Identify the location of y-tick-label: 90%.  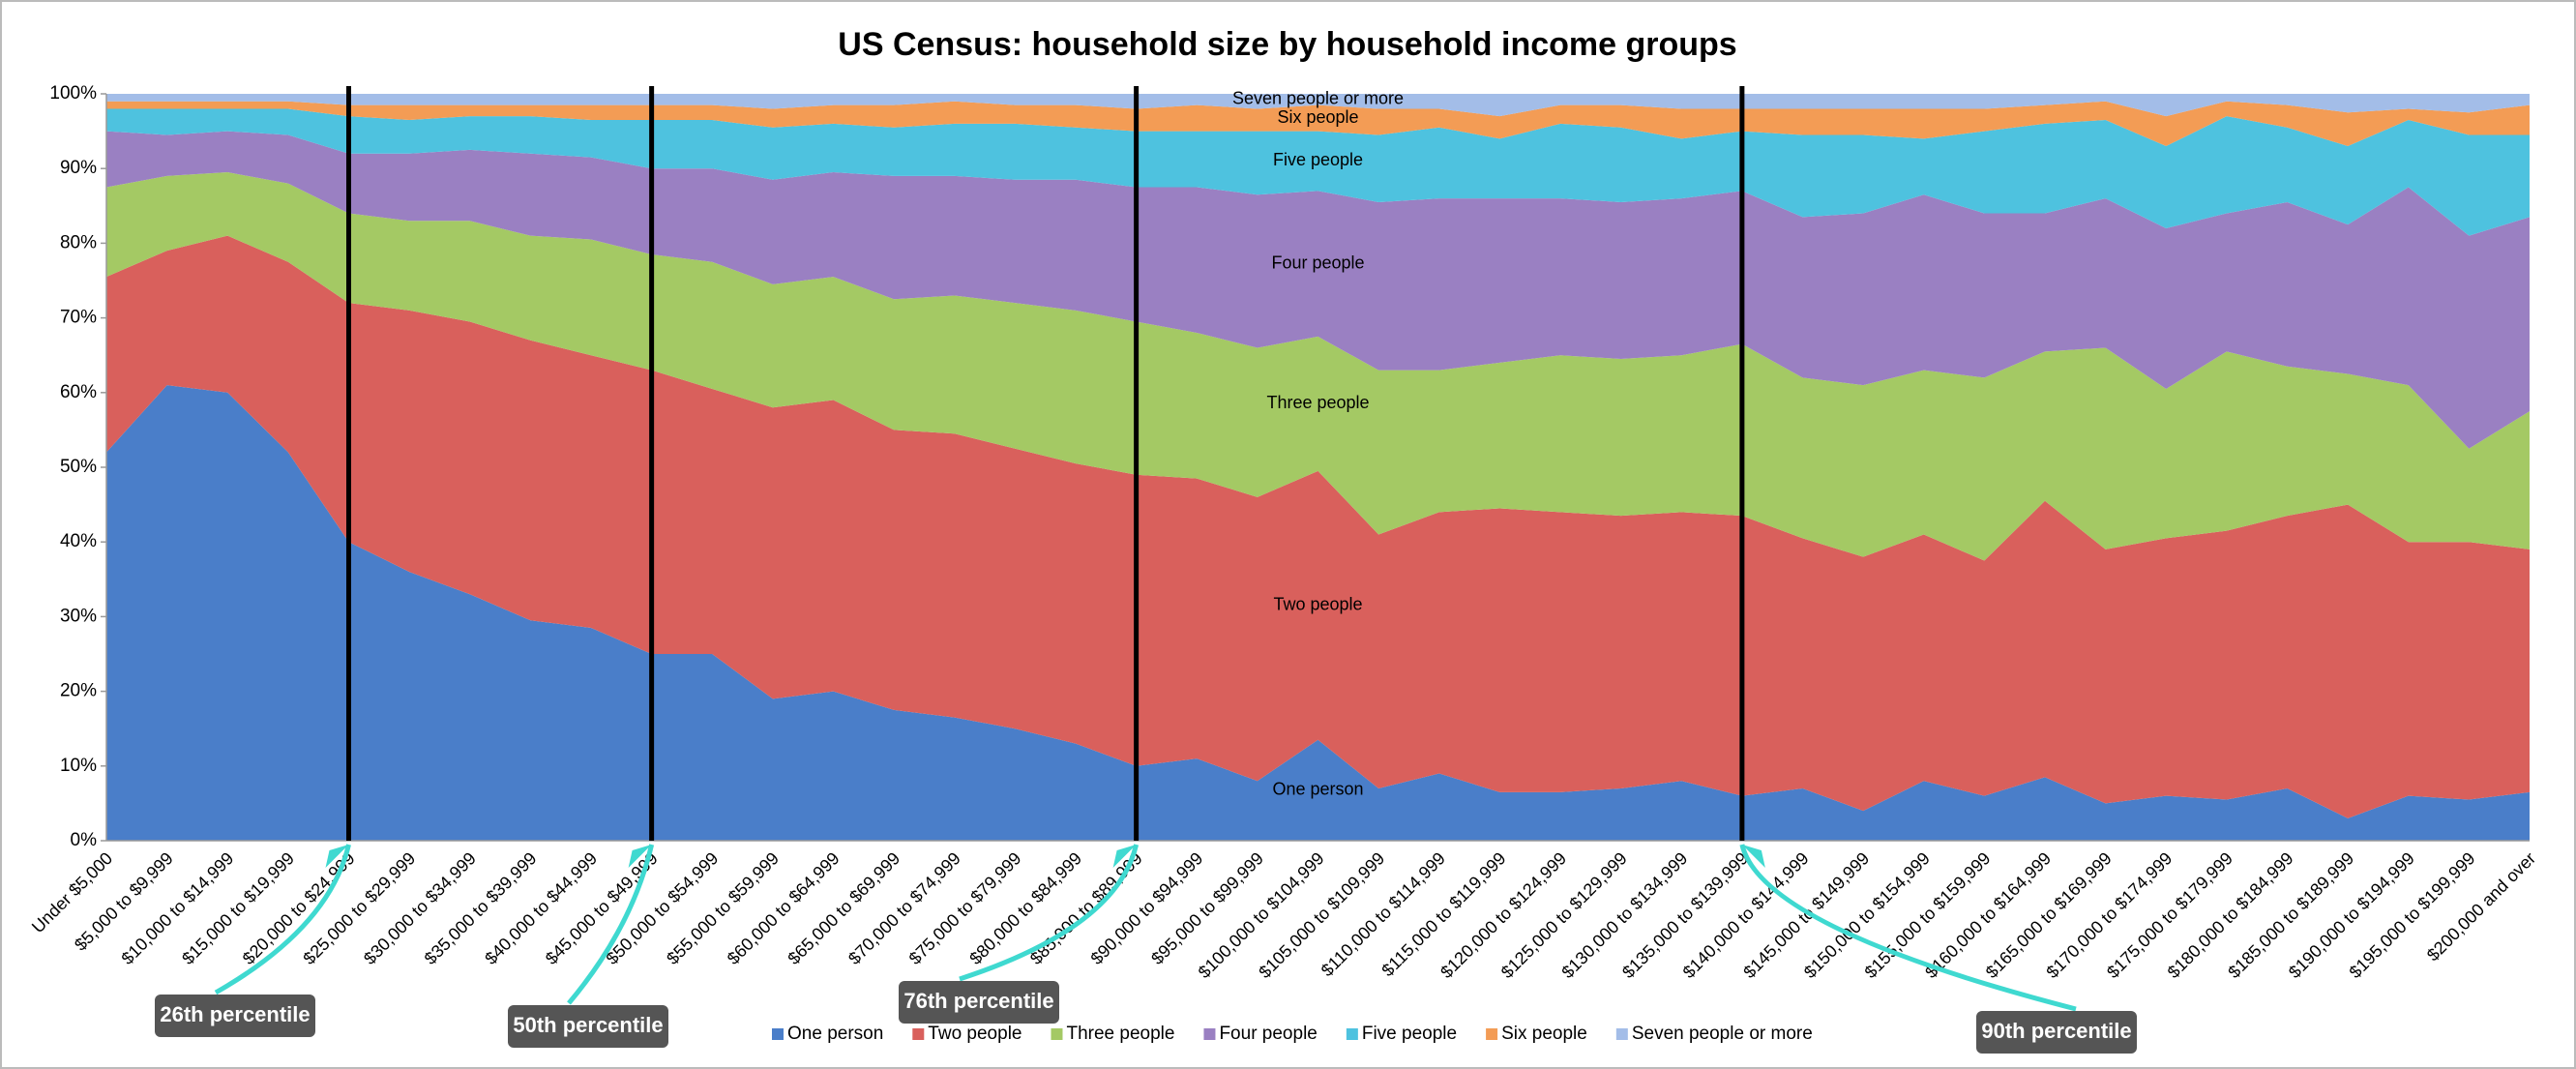
(78, 168).